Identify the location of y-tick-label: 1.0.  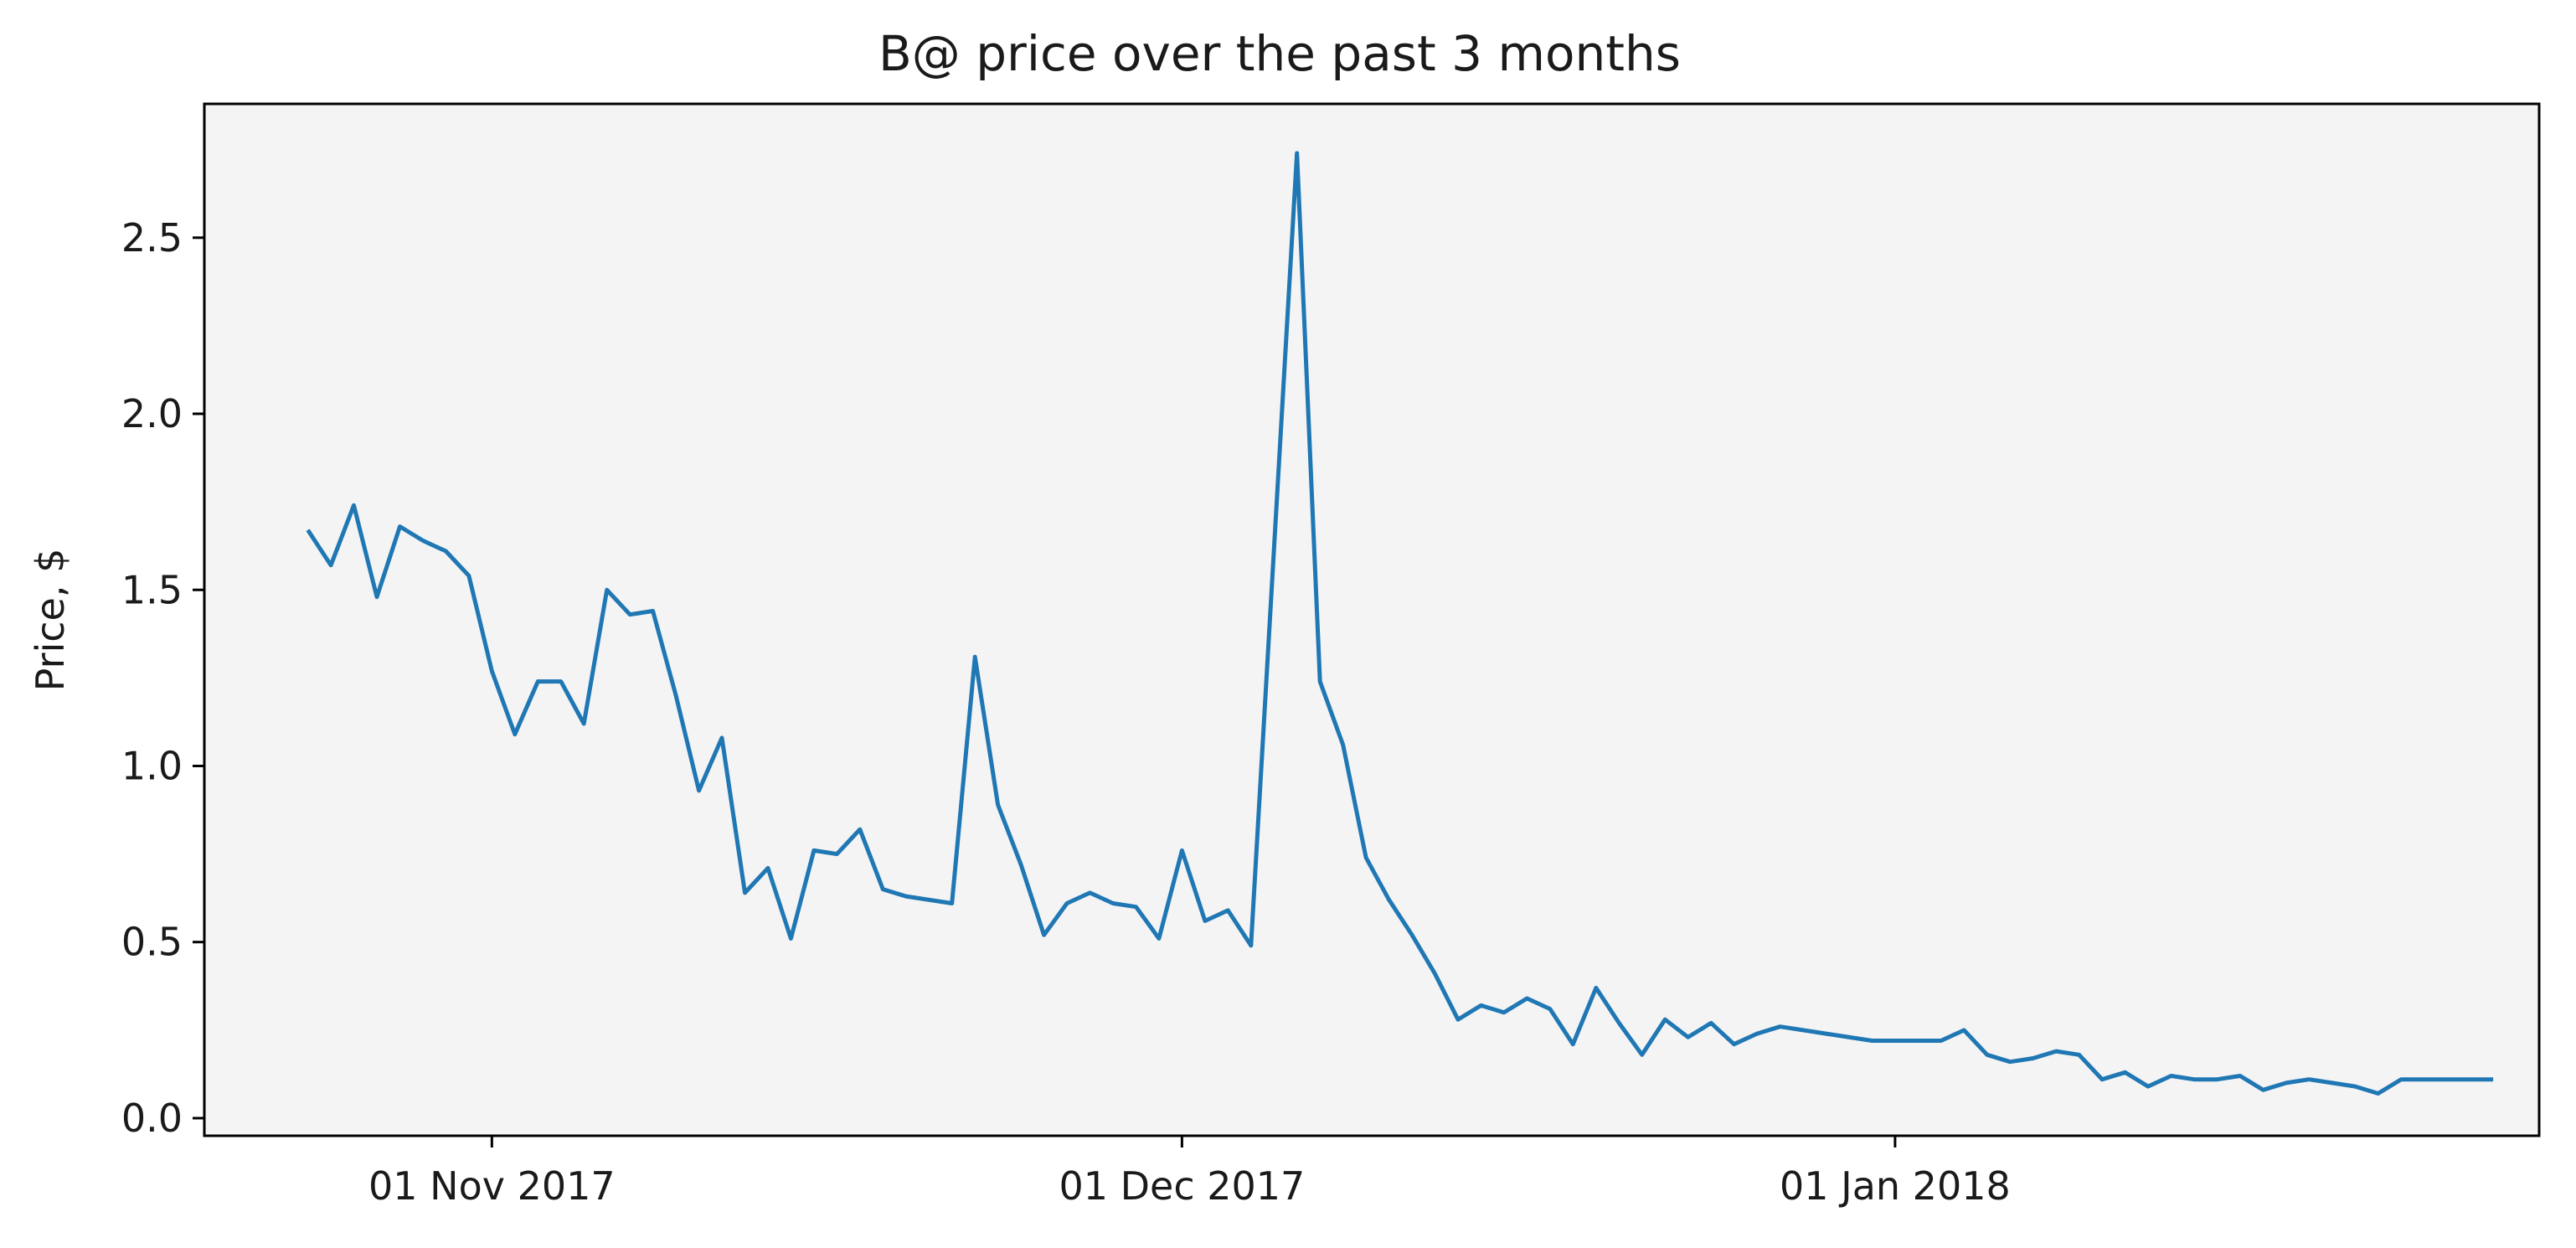
(152, 765).